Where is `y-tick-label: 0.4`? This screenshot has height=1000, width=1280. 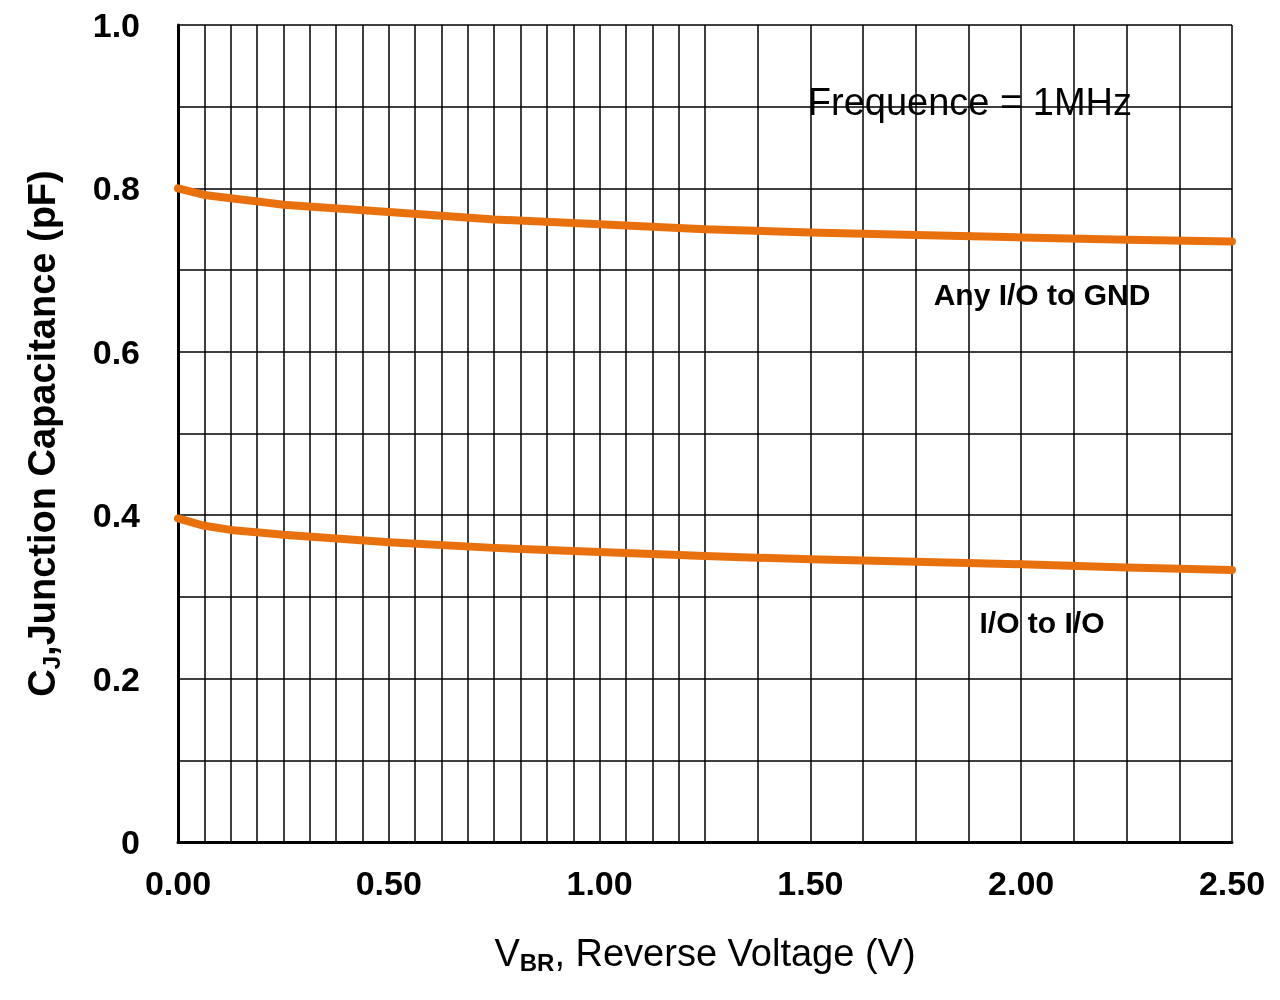
y-tick-label: 0.4 is located at coordinates (116, 515).